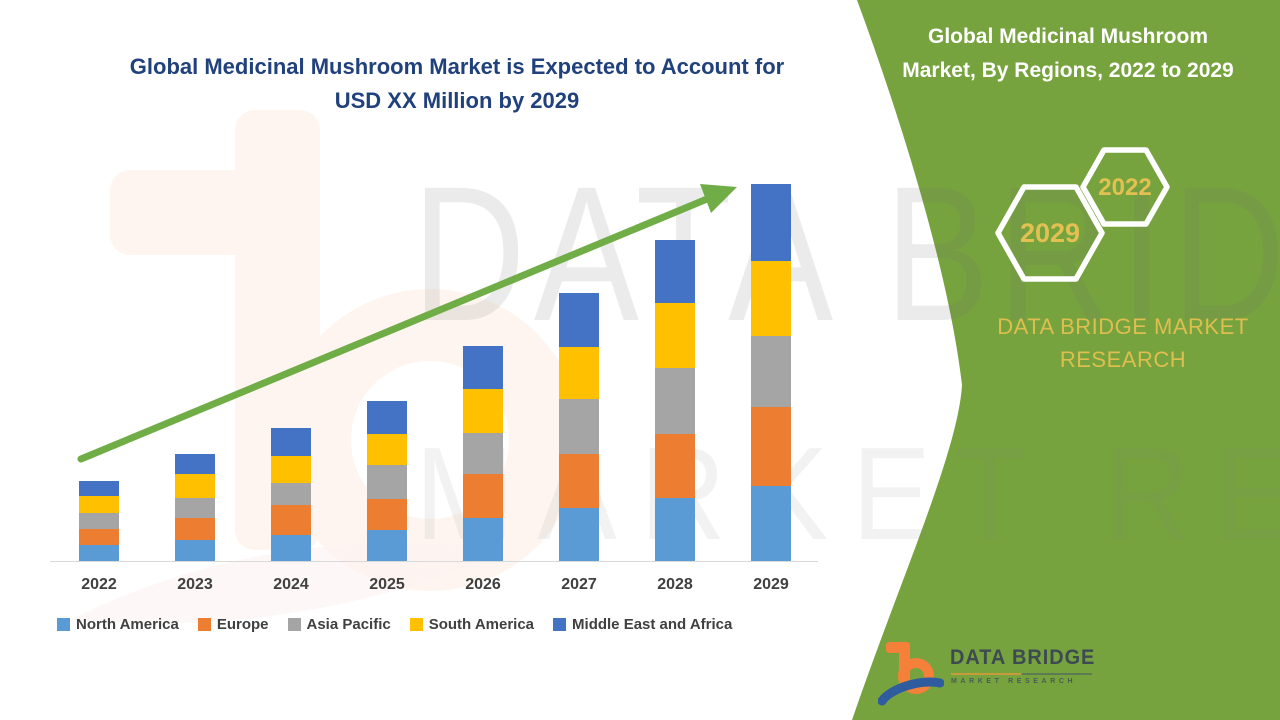 Image resolution: width=1280 pixels, height=720 pixels. I want to click on stacked-bar-2027, so click(579, 427).